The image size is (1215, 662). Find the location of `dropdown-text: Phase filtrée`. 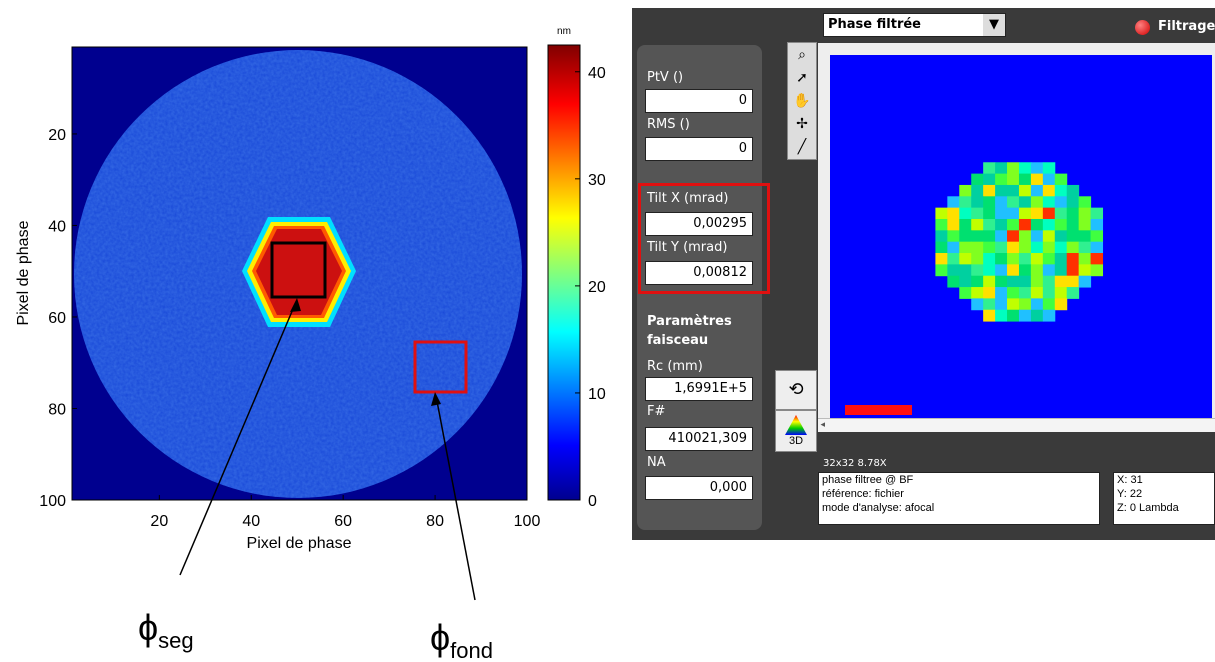

dropdown-text: Phase filtrée is located at coordinates (874, 24).